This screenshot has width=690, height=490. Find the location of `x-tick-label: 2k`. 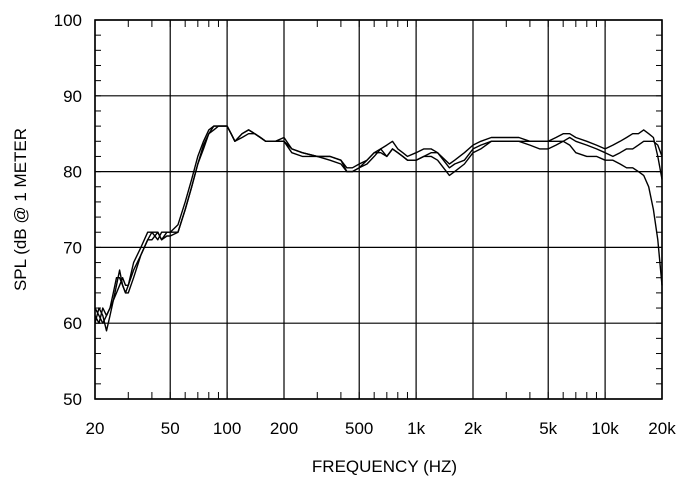

x-tick-label: 2k is located at coordinates (473, 428).